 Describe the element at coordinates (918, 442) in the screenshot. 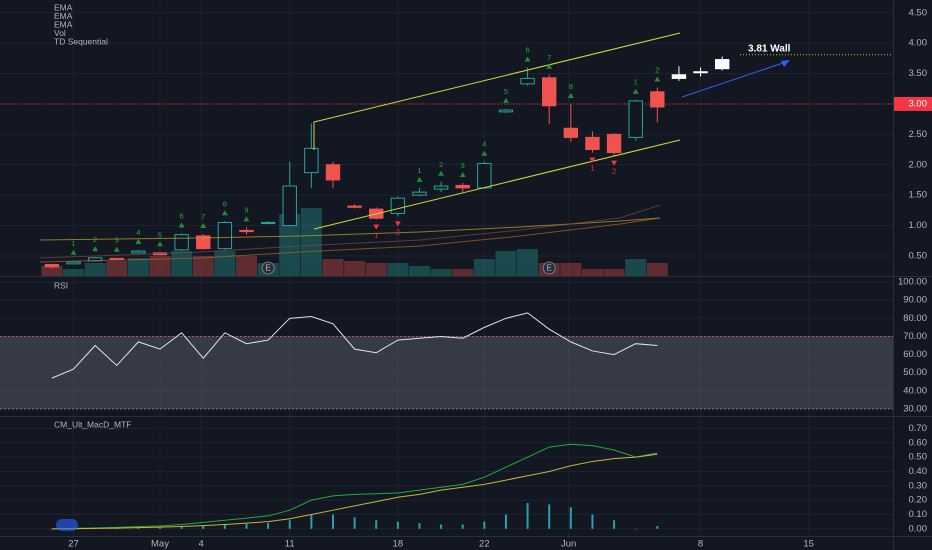

I see `y-tick-label: 0.60` at that location.